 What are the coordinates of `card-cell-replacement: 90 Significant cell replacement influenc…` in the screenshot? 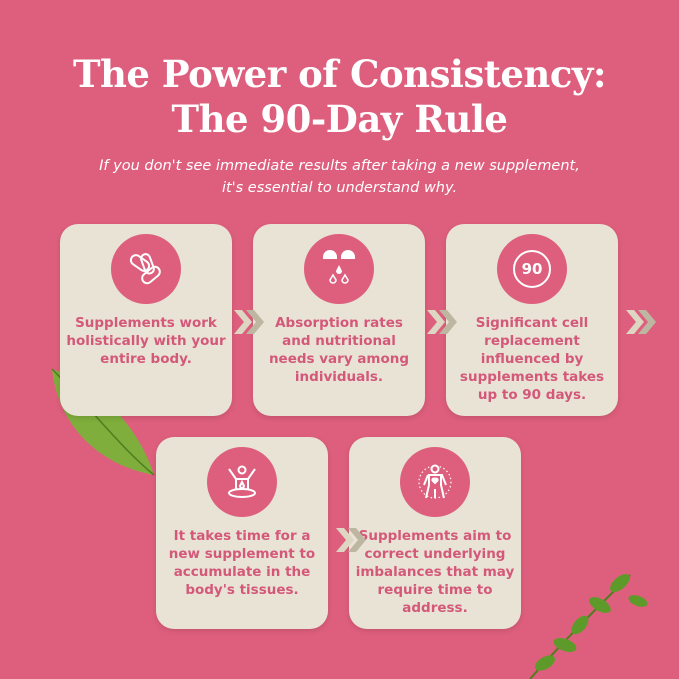 It's located at (532, 320).